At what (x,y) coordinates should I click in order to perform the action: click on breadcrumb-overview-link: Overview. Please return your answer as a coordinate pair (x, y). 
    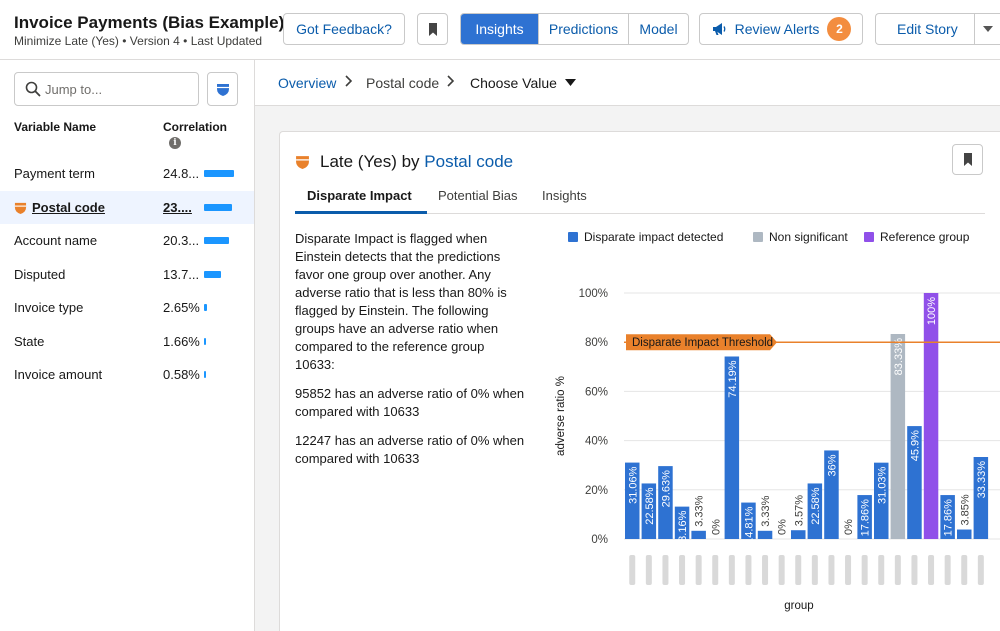
    Looking at the image, I should click on (307, 83).